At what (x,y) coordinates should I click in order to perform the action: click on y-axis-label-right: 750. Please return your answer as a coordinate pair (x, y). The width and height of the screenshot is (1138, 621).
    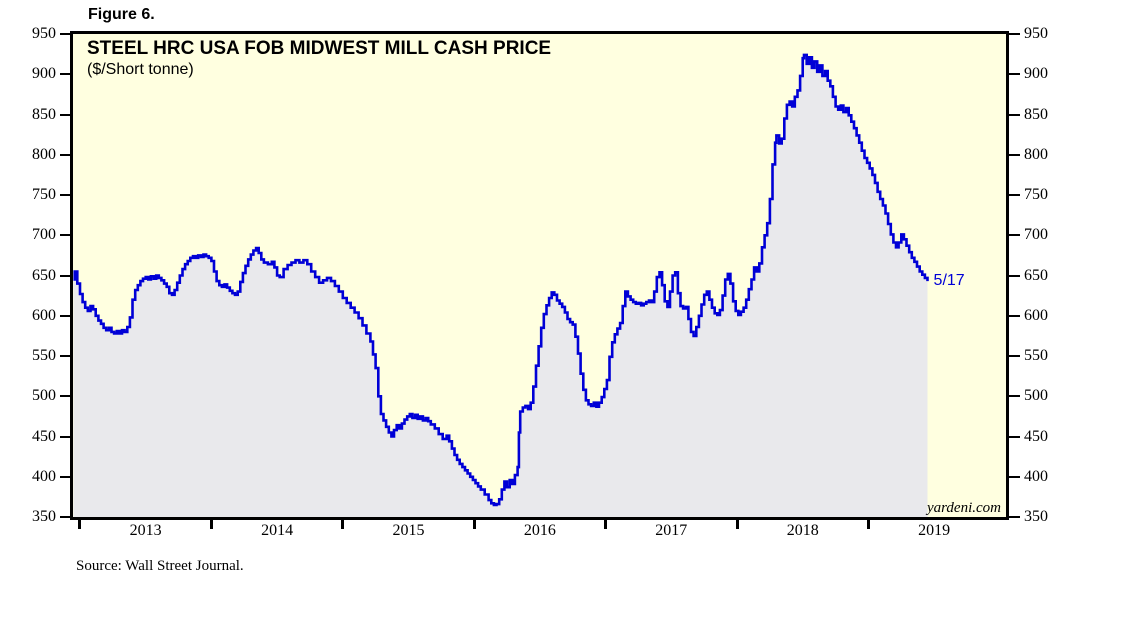
    Looking at the image, I should click on (1036, 194).